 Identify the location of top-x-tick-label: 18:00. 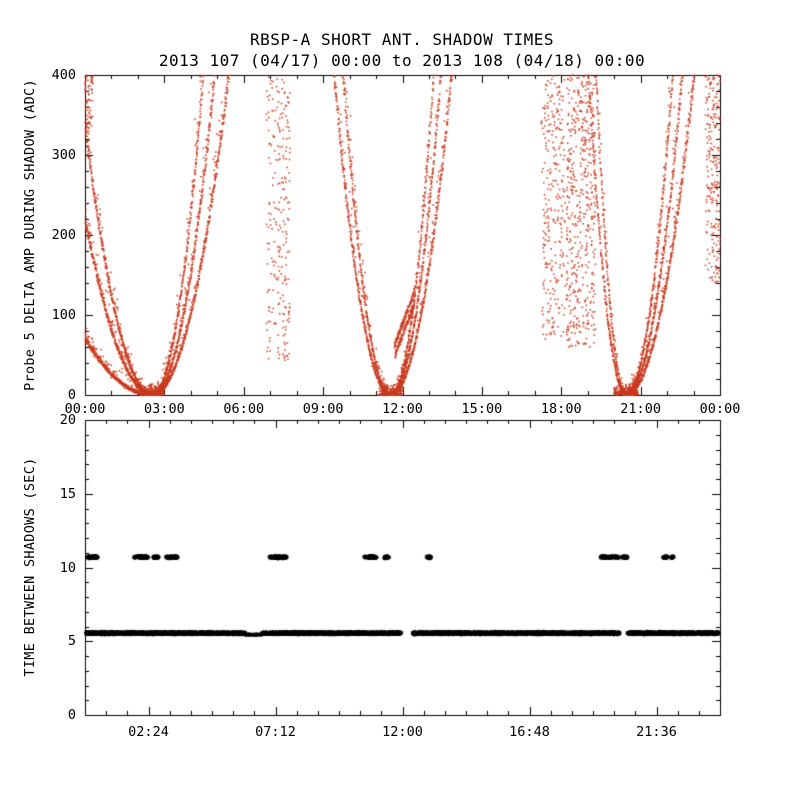
(561, 409).